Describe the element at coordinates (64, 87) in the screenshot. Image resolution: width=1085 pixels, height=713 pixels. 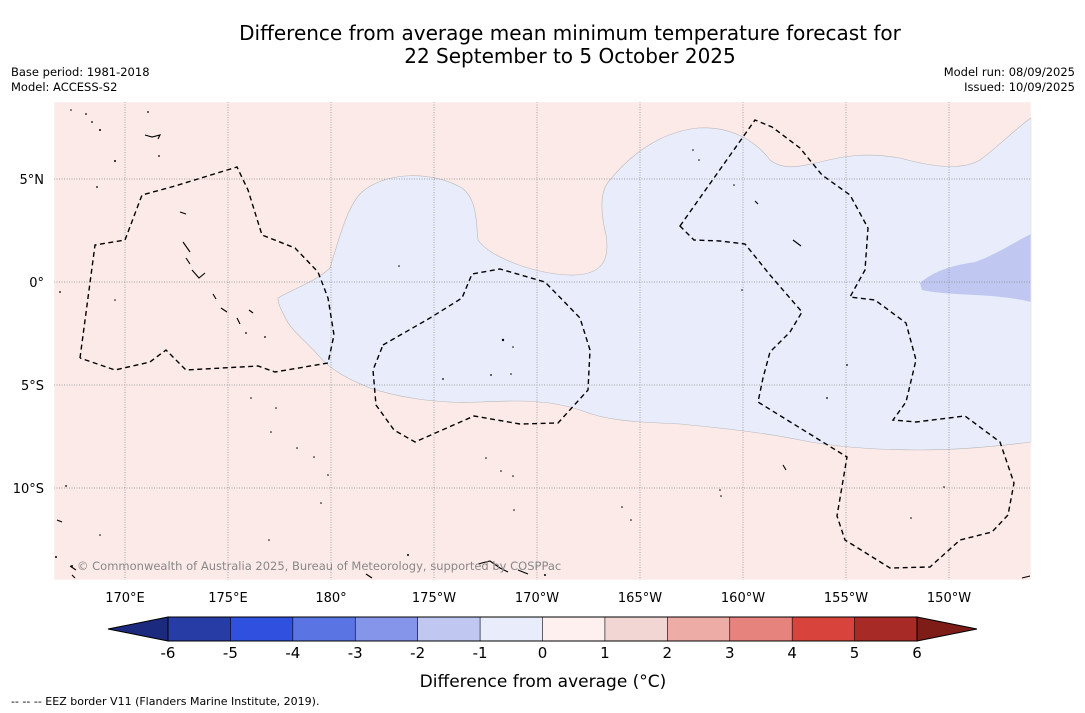
I see `model-name: Model: ACCESS-S2` at that location.